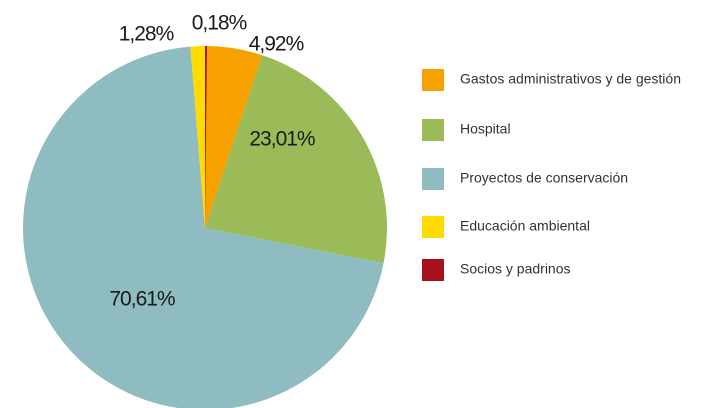 The height and width of the screenshot is (408, 720). Describe the element at coordinates (544, 178) in the screenshot. I see `legend-label: Proyectos de conservación` at that location.